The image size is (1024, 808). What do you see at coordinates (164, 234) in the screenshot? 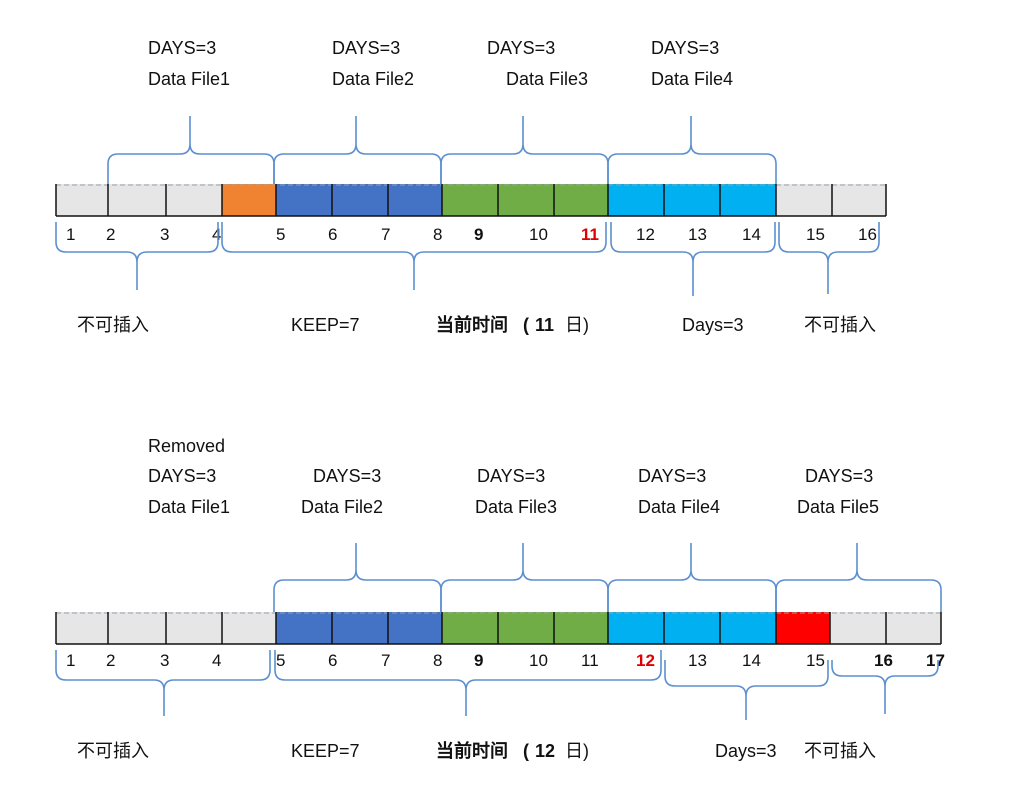
I see `top-day-tick: 3` at bounding box center [164, 234].